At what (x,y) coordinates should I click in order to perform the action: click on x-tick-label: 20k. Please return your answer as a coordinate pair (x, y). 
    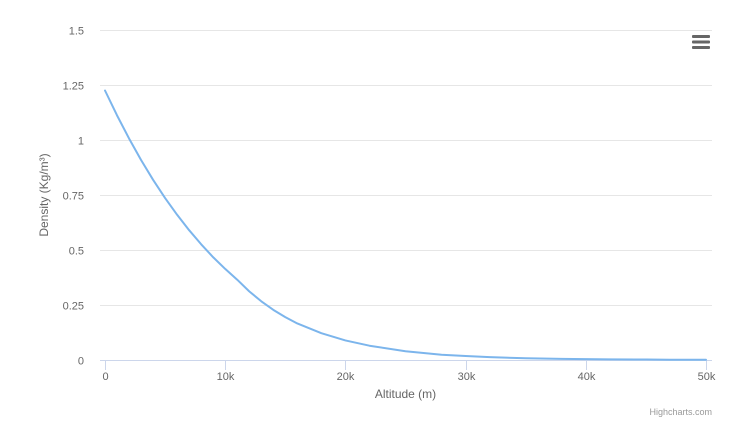
    Looking at the image, I should click on (346, 377).